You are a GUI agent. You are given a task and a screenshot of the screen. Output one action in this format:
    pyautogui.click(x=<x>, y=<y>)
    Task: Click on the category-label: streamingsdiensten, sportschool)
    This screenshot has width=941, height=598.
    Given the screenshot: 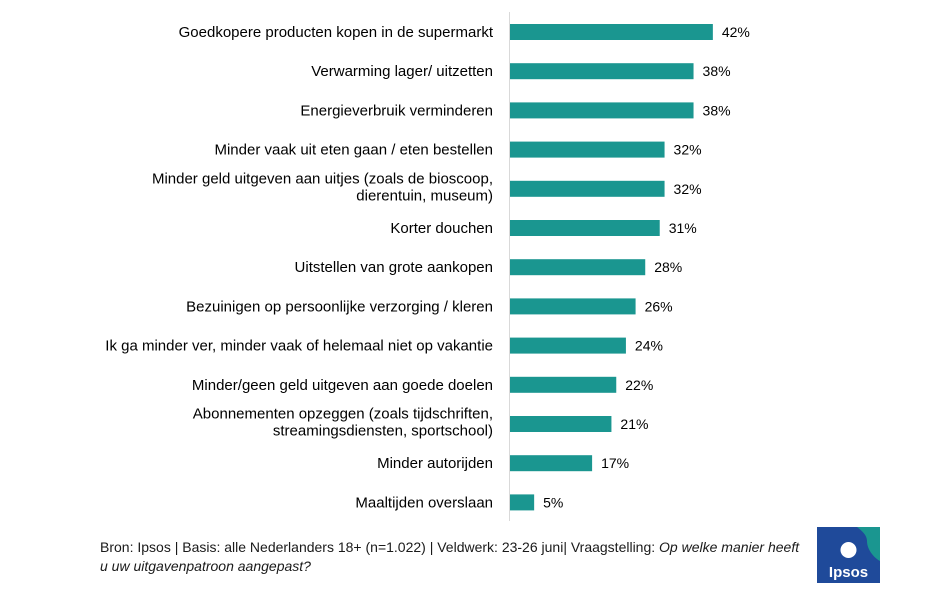 What is the action you would take?
    pyautogui.click(x=383, y=431)
    